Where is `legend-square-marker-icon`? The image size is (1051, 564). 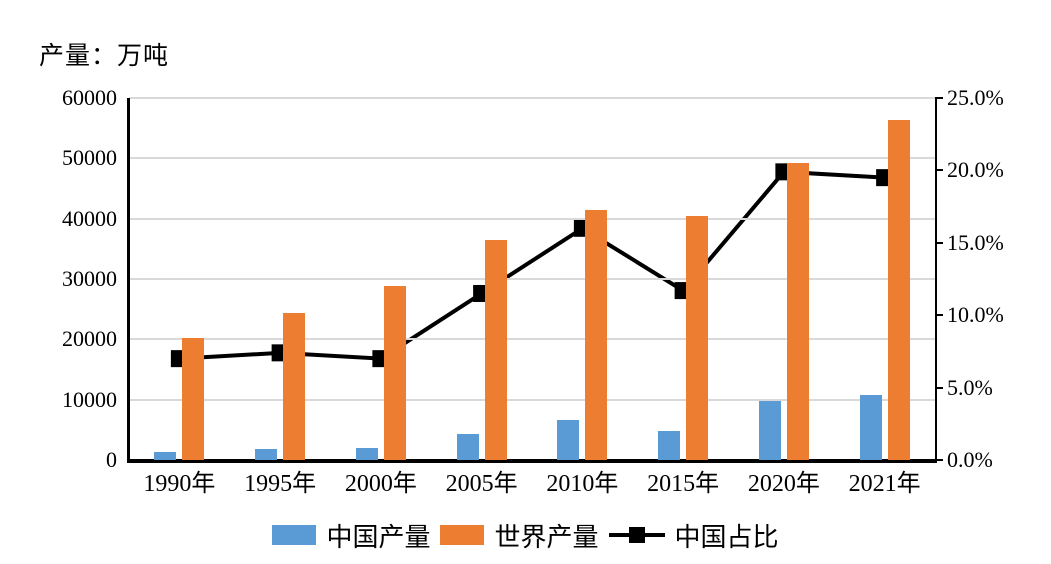 legend-square-marker-icon is located at coordinates (636, 535).